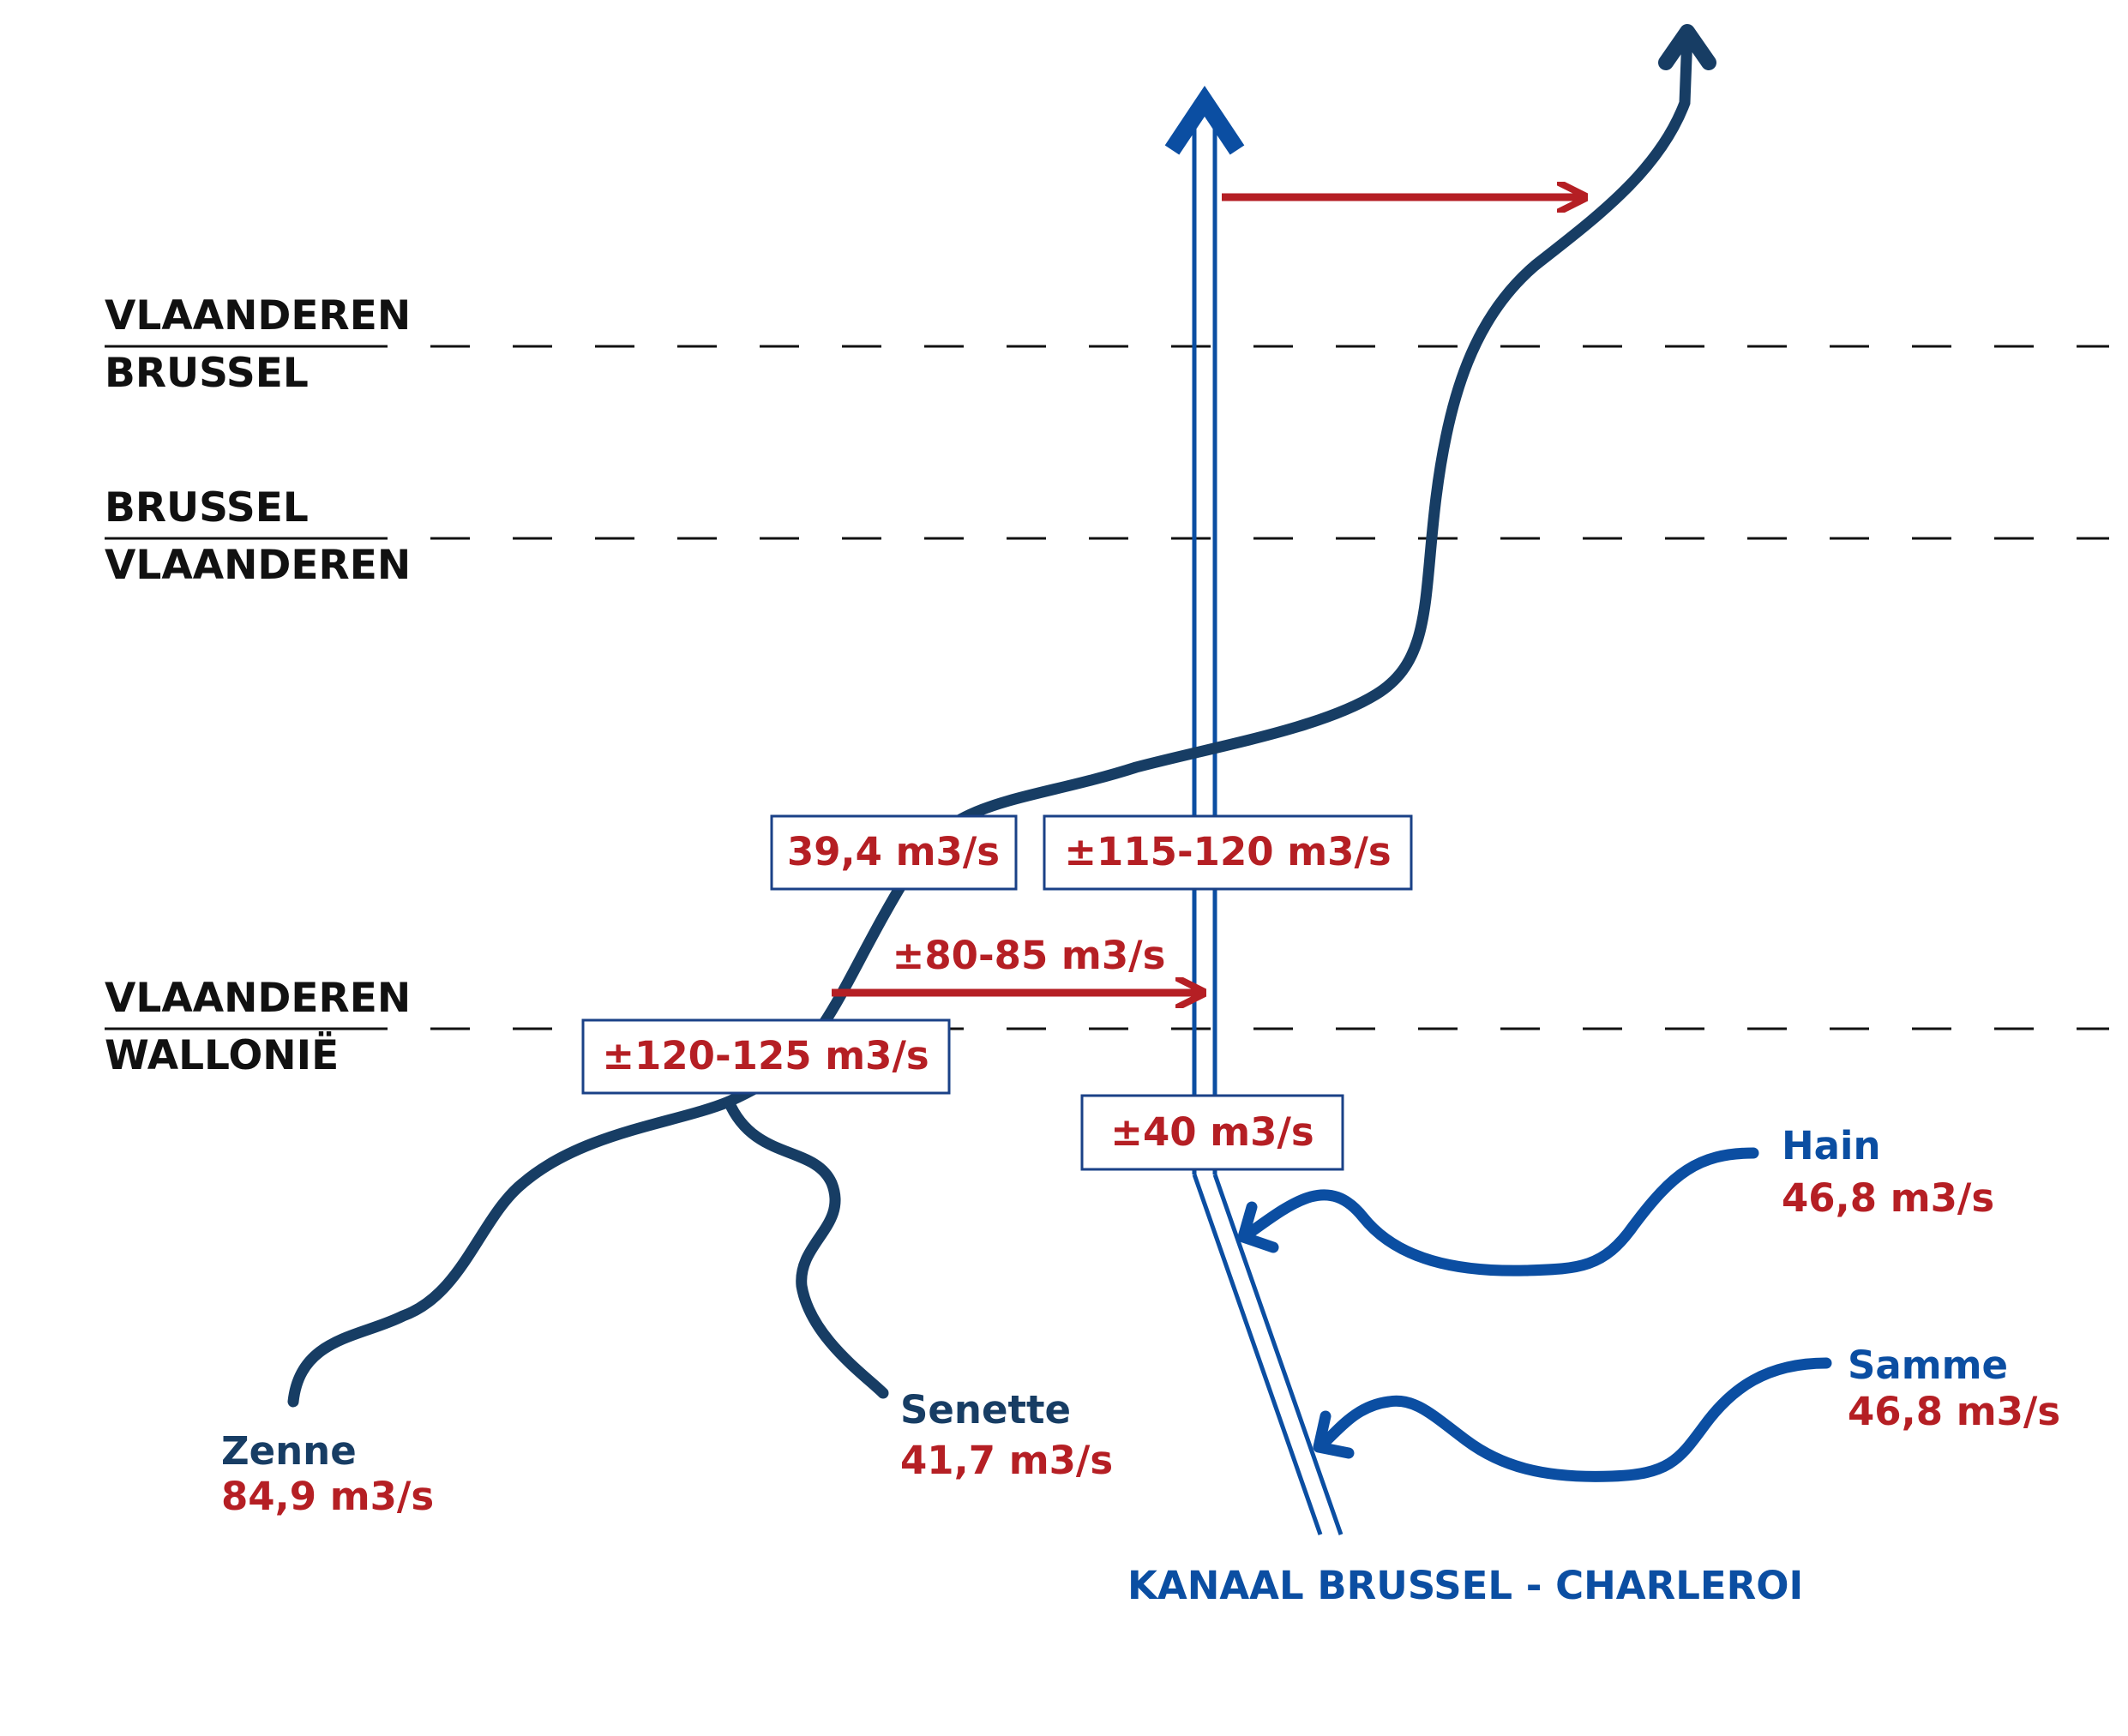 Image resolution: width=2128 pixels, height=1736 pixels. I want to click on zenne-arrowhead-icon, so click(1687, 47).